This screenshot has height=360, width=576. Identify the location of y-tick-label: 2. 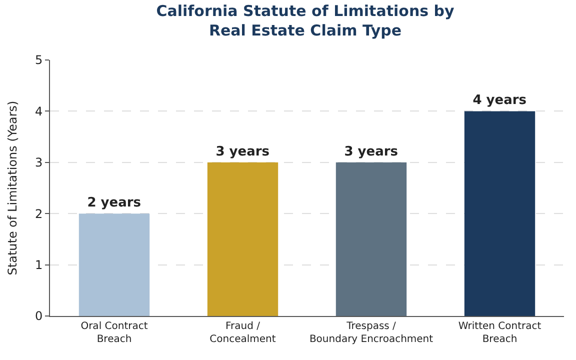
(38, 213).